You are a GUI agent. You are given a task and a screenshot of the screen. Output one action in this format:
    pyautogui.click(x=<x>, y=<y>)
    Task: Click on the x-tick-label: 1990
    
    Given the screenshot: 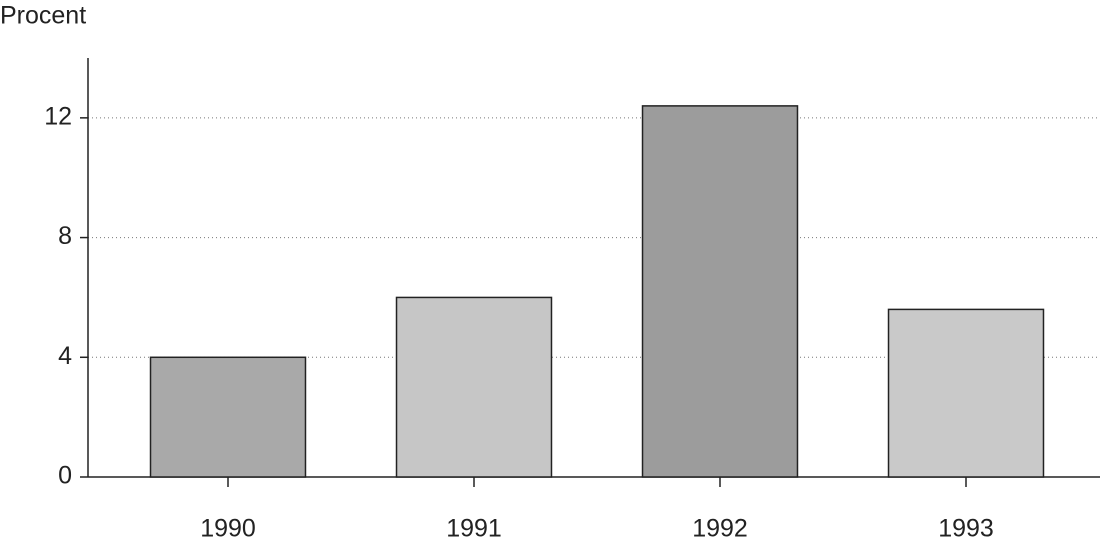 What is the action you would take?
    pyautogui.click(x=228, y=529)
    